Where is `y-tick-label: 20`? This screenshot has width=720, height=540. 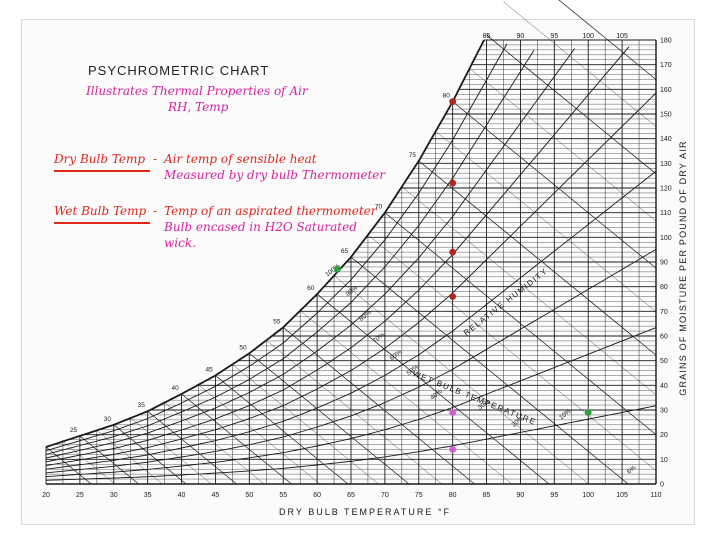
y-tick-label: 20 is located at coordinates (664, 435).